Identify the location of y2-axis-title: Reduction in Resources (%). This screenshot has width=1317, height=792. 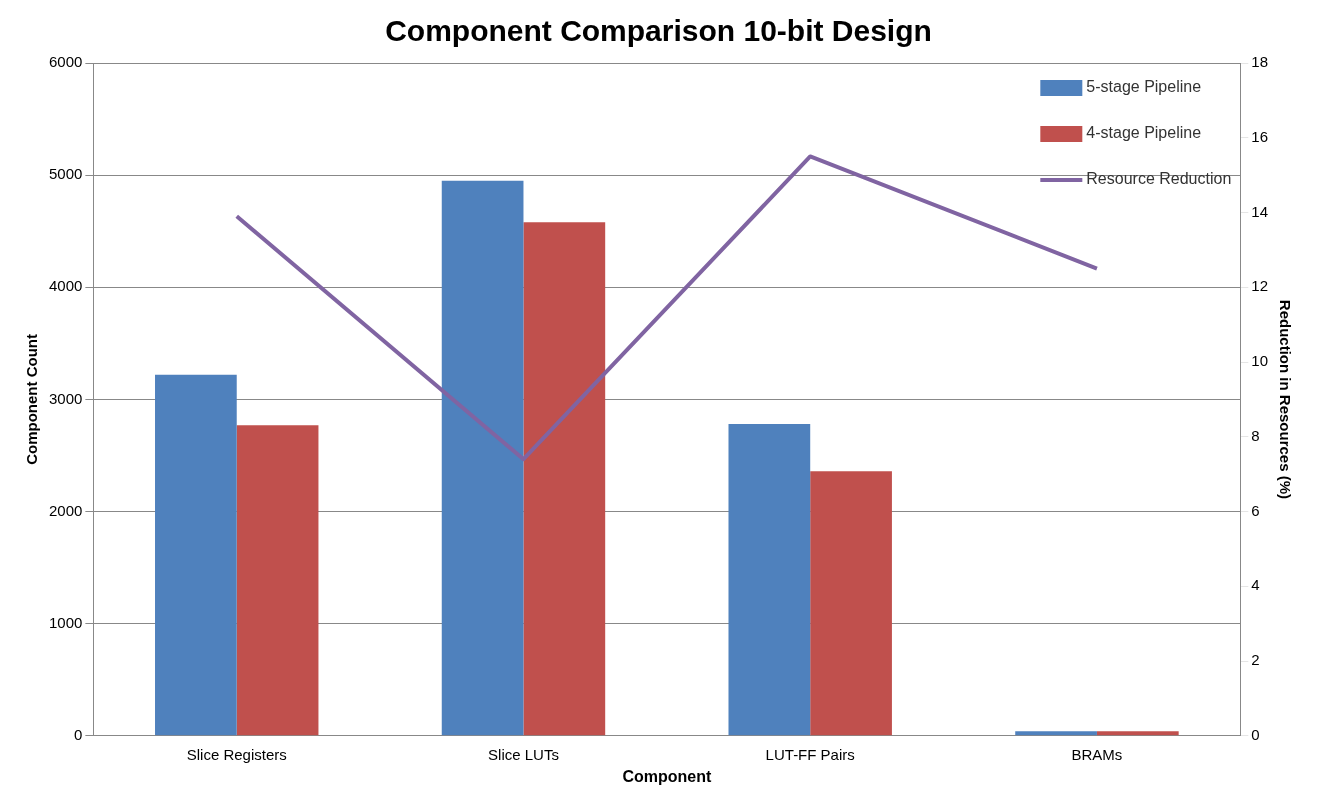
(1285, 399).